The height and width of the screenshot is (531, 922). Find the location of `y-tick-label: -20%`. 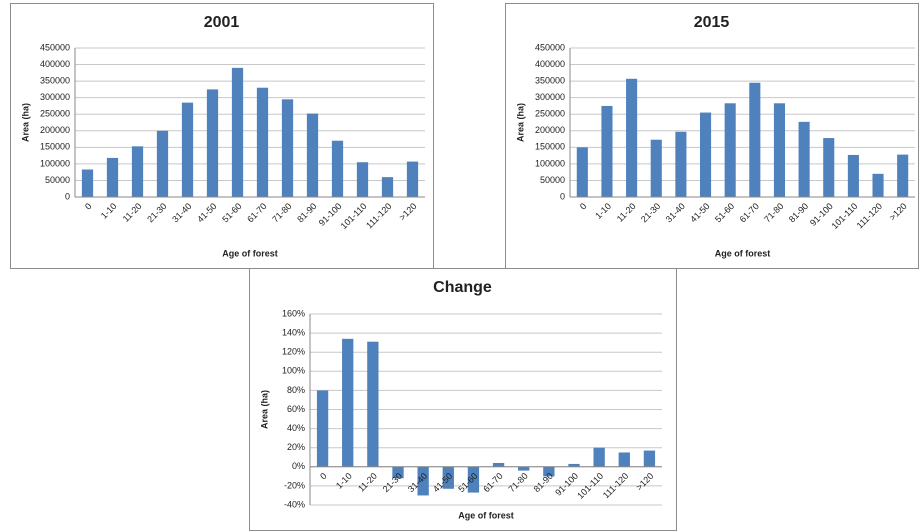

y-tick-label: -20% is located at coordinates (294, 485).